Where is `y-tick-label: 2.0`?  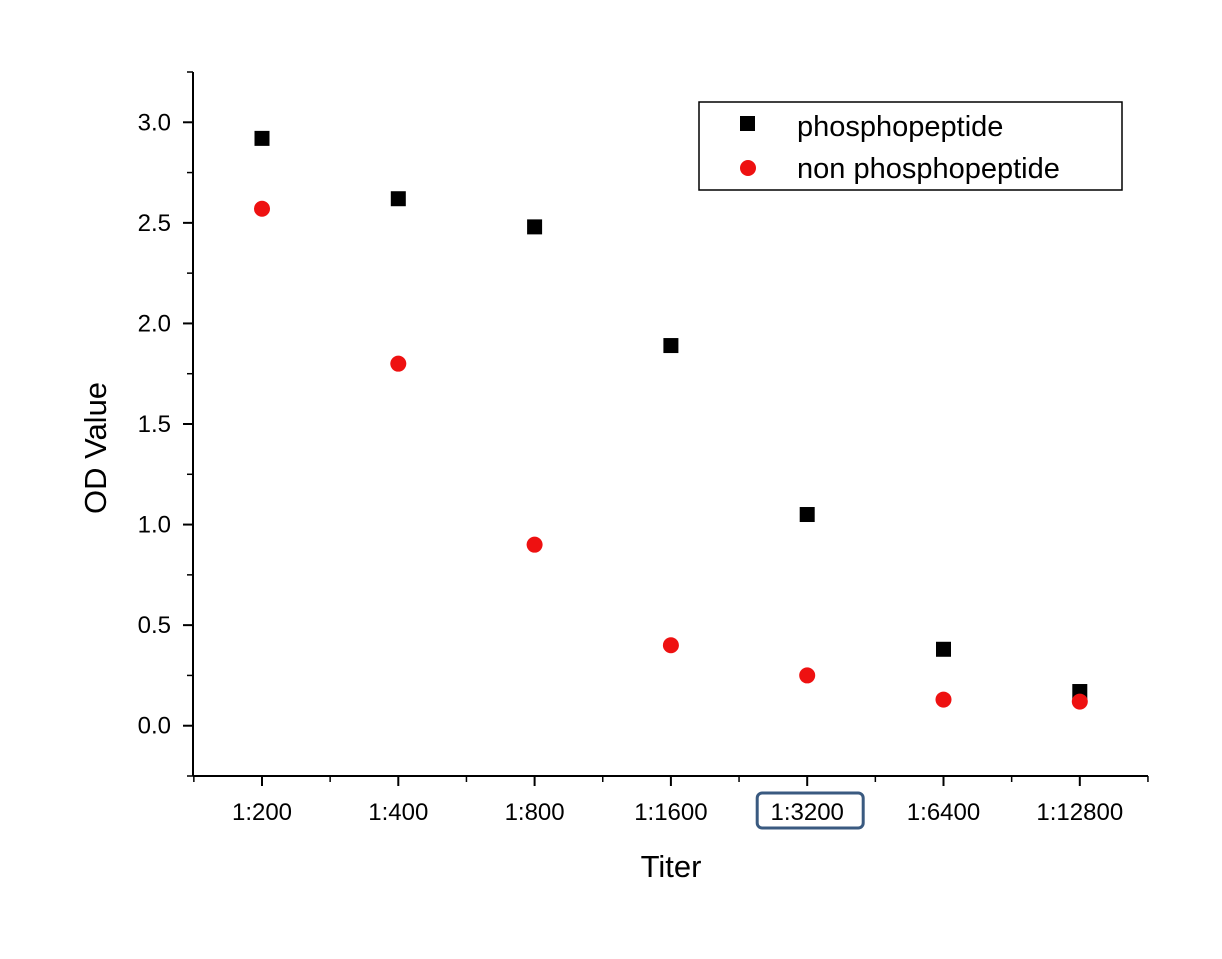
y-tick-label: 2.0 is located at coordinates (154, 323).